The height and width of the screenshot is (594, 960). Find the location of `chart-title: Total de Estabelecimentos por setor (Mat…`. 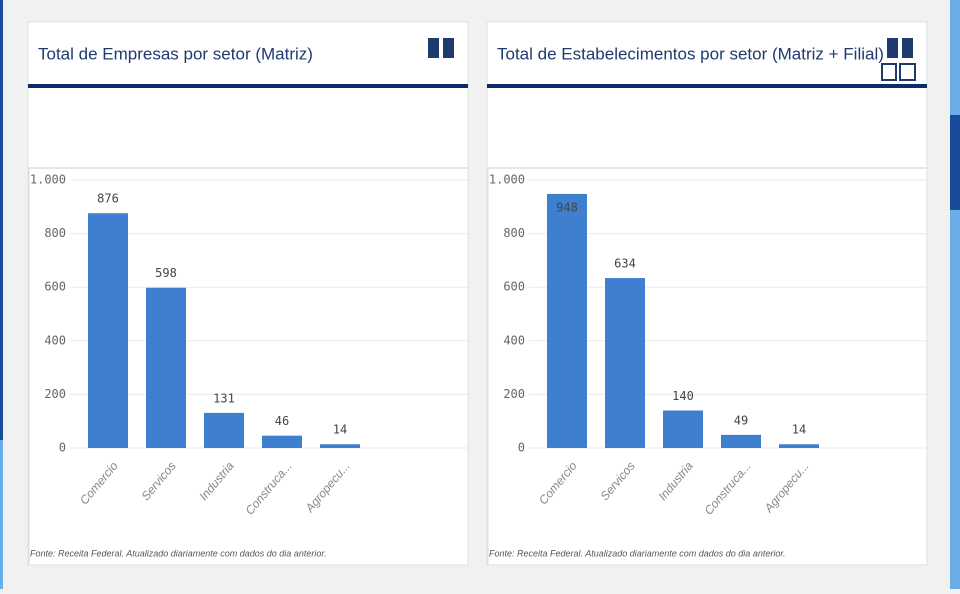

chart-title: Total de Estabelecimentos por setor (Mat… is located at coordinates (690, 53).